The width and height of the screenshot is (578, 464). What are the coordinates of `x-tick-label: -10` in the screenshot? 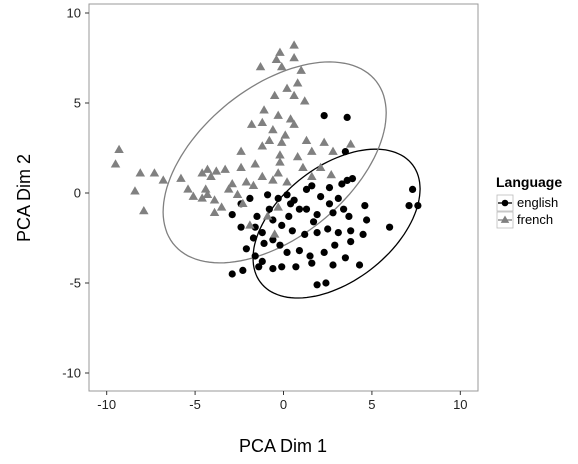 It's located at (106, 404).